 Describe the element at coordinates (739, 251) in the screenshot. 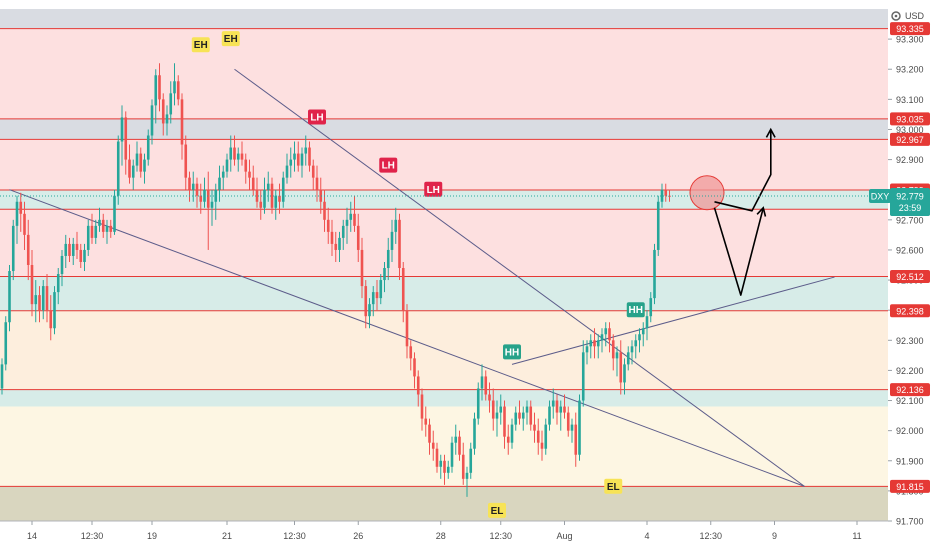

I see `projection-arrow-down` at that location.